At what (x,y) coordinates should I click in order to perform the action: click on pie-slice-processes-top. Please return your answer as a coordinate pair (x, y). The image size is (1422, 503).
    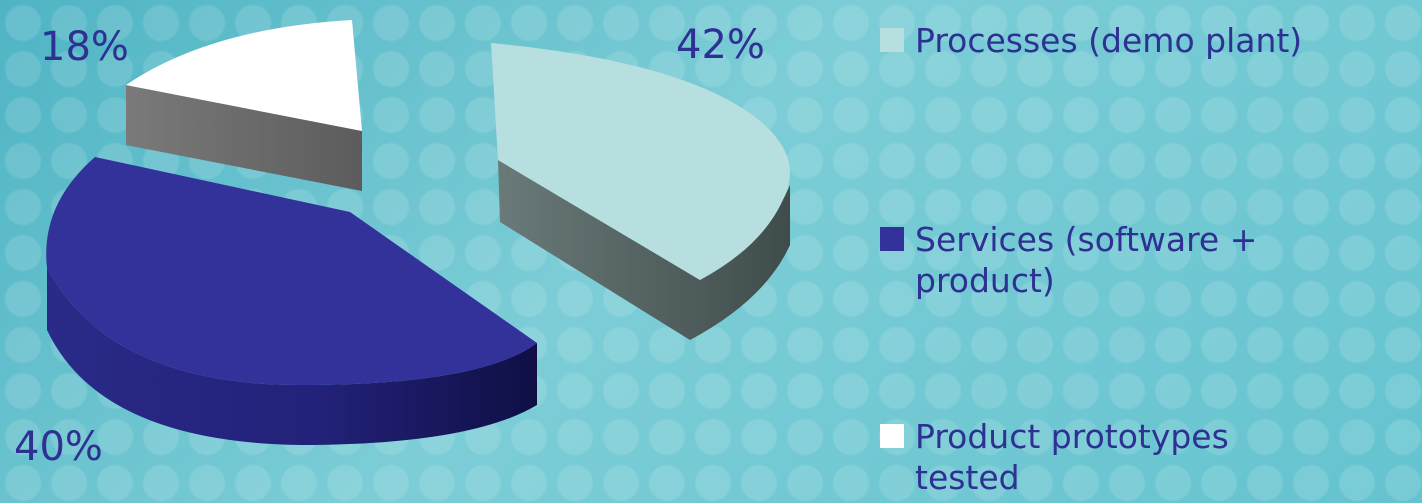
    Looking at the image, I should click on (640, 161).